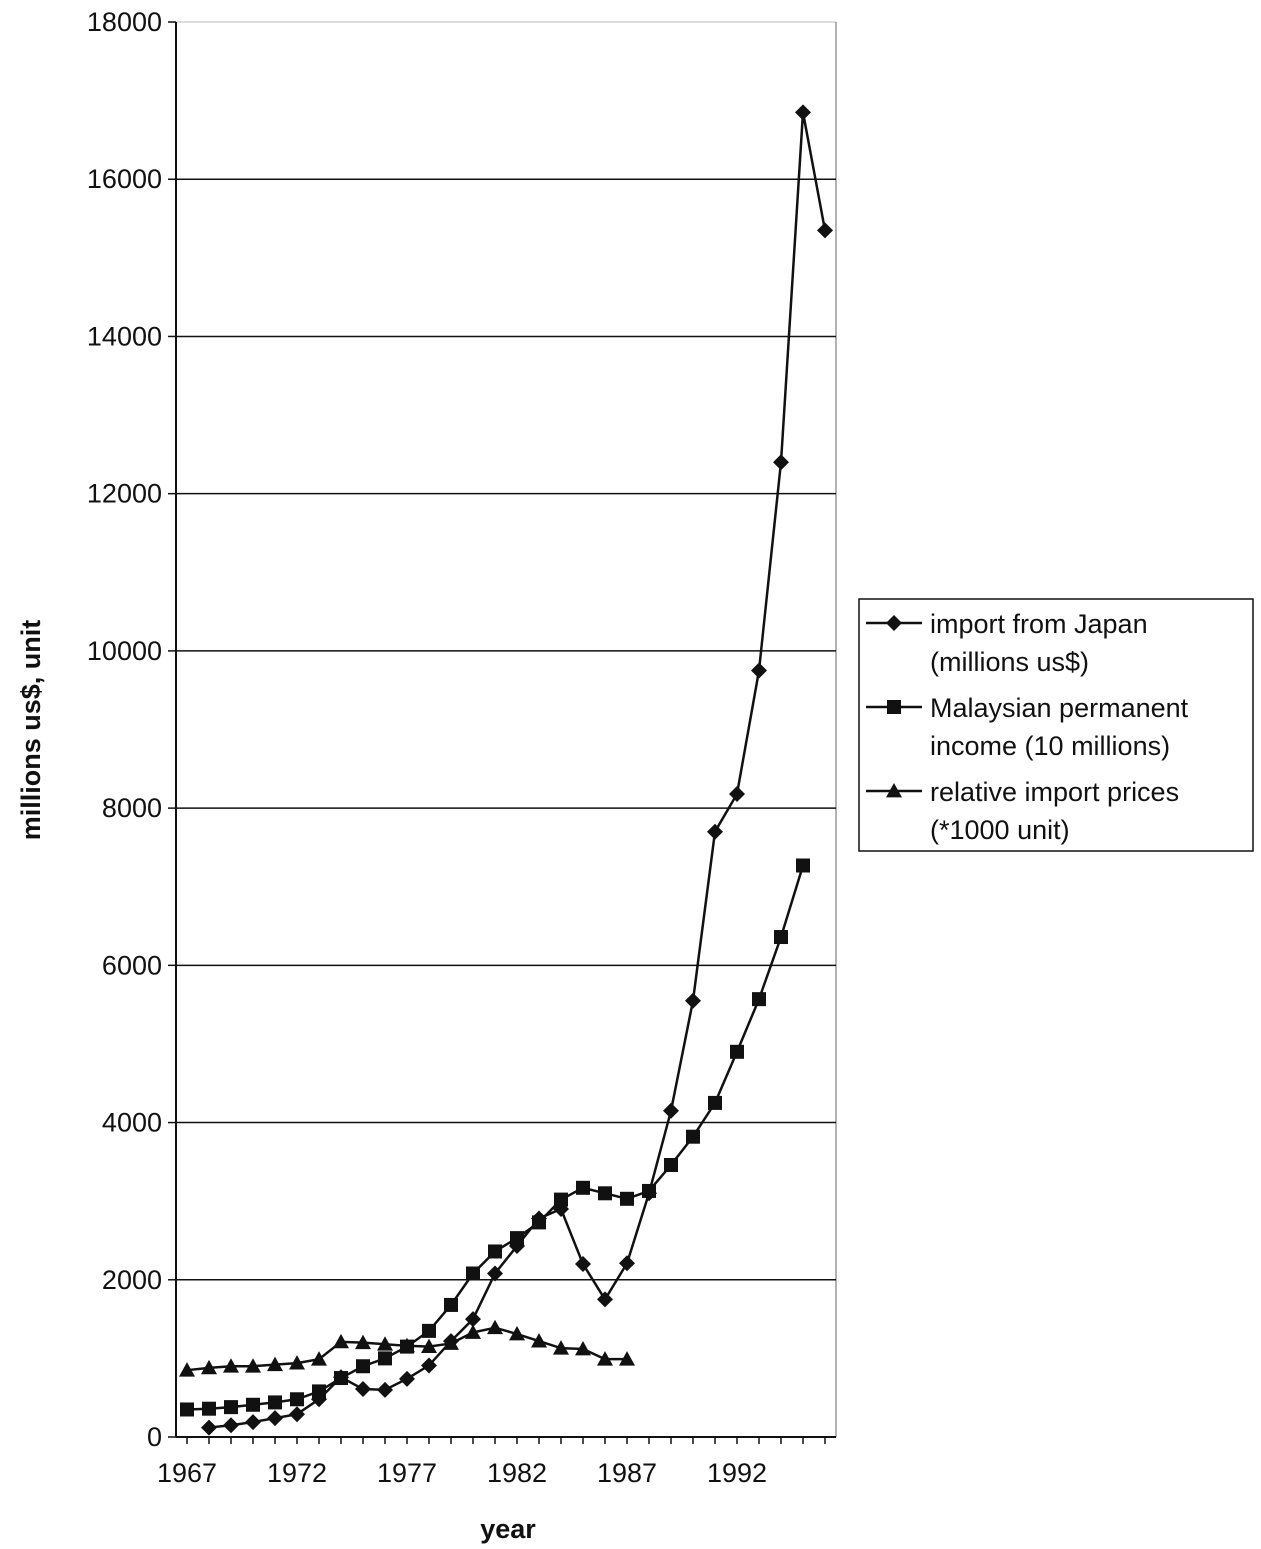 This screenshot has height=1549, width=1261. What do you see at coordinates (737, 1473) in the screenshot?
I see `x-tick-label: 1992` at bounding box center [737, 1473].